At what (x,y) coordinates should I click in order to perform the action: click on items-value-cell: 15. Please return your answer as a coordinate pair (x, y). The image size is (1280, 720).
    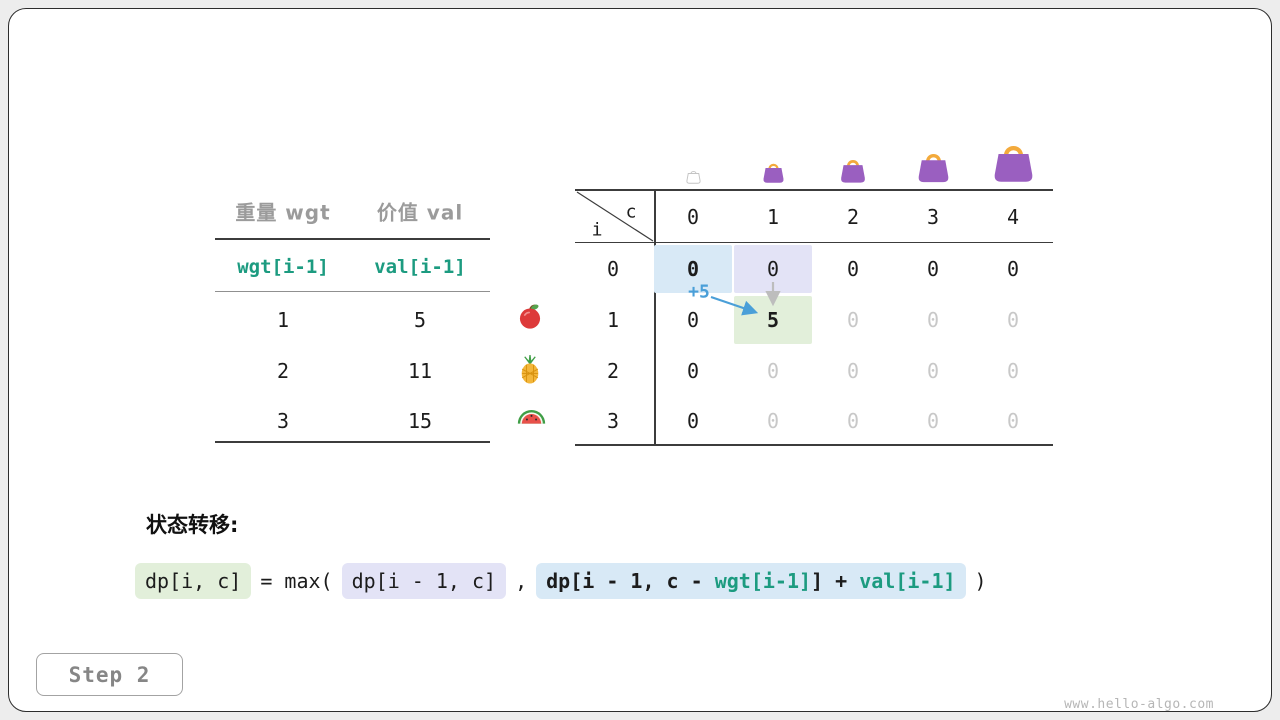
    Looking at the image, I should click on (420, 421).